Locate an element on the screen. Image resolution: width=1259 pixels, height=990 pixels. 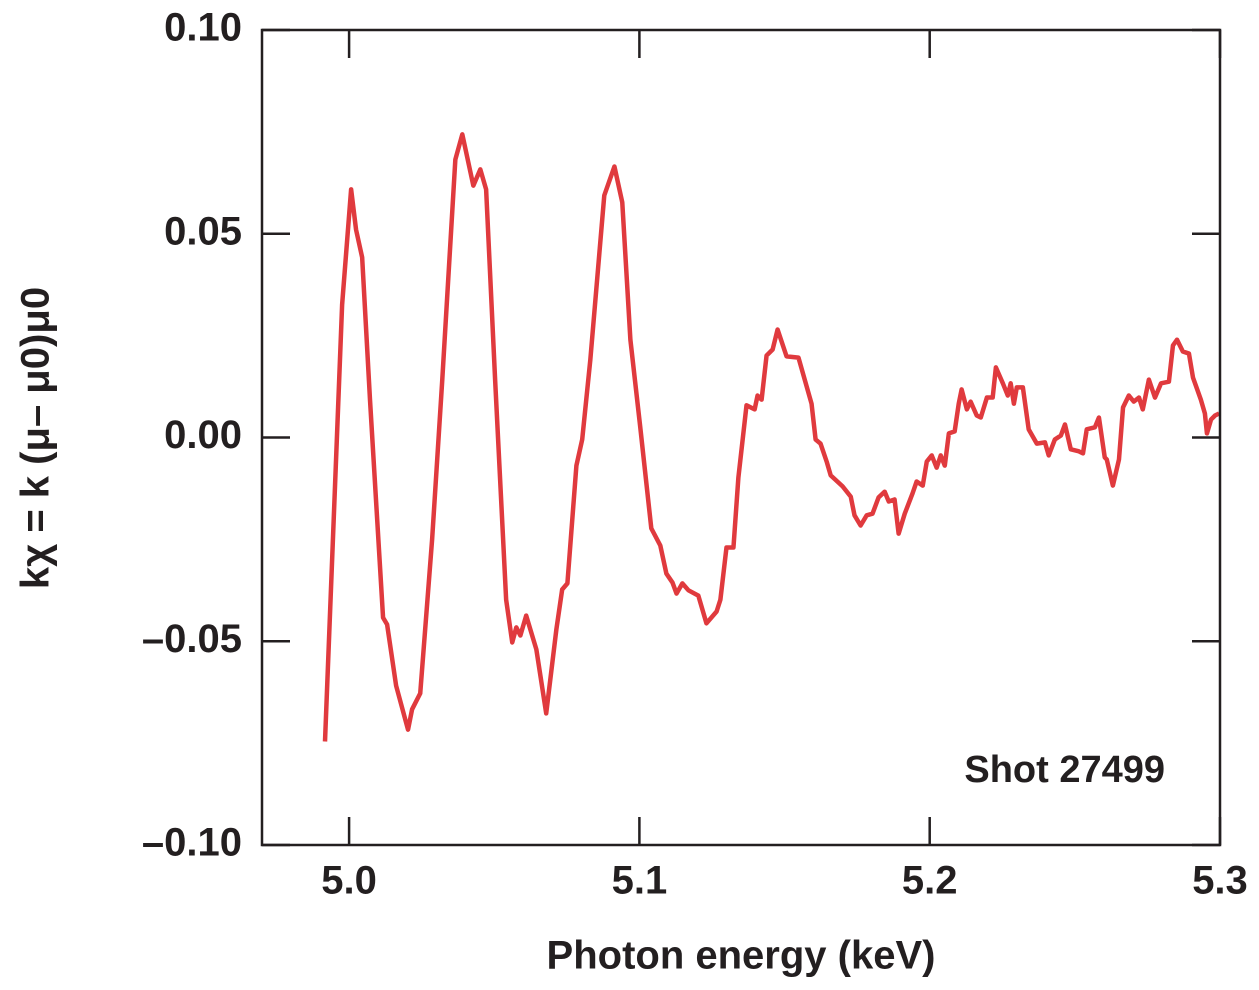
x-tick-label: 5.1 is located at coordinates (640, 881).